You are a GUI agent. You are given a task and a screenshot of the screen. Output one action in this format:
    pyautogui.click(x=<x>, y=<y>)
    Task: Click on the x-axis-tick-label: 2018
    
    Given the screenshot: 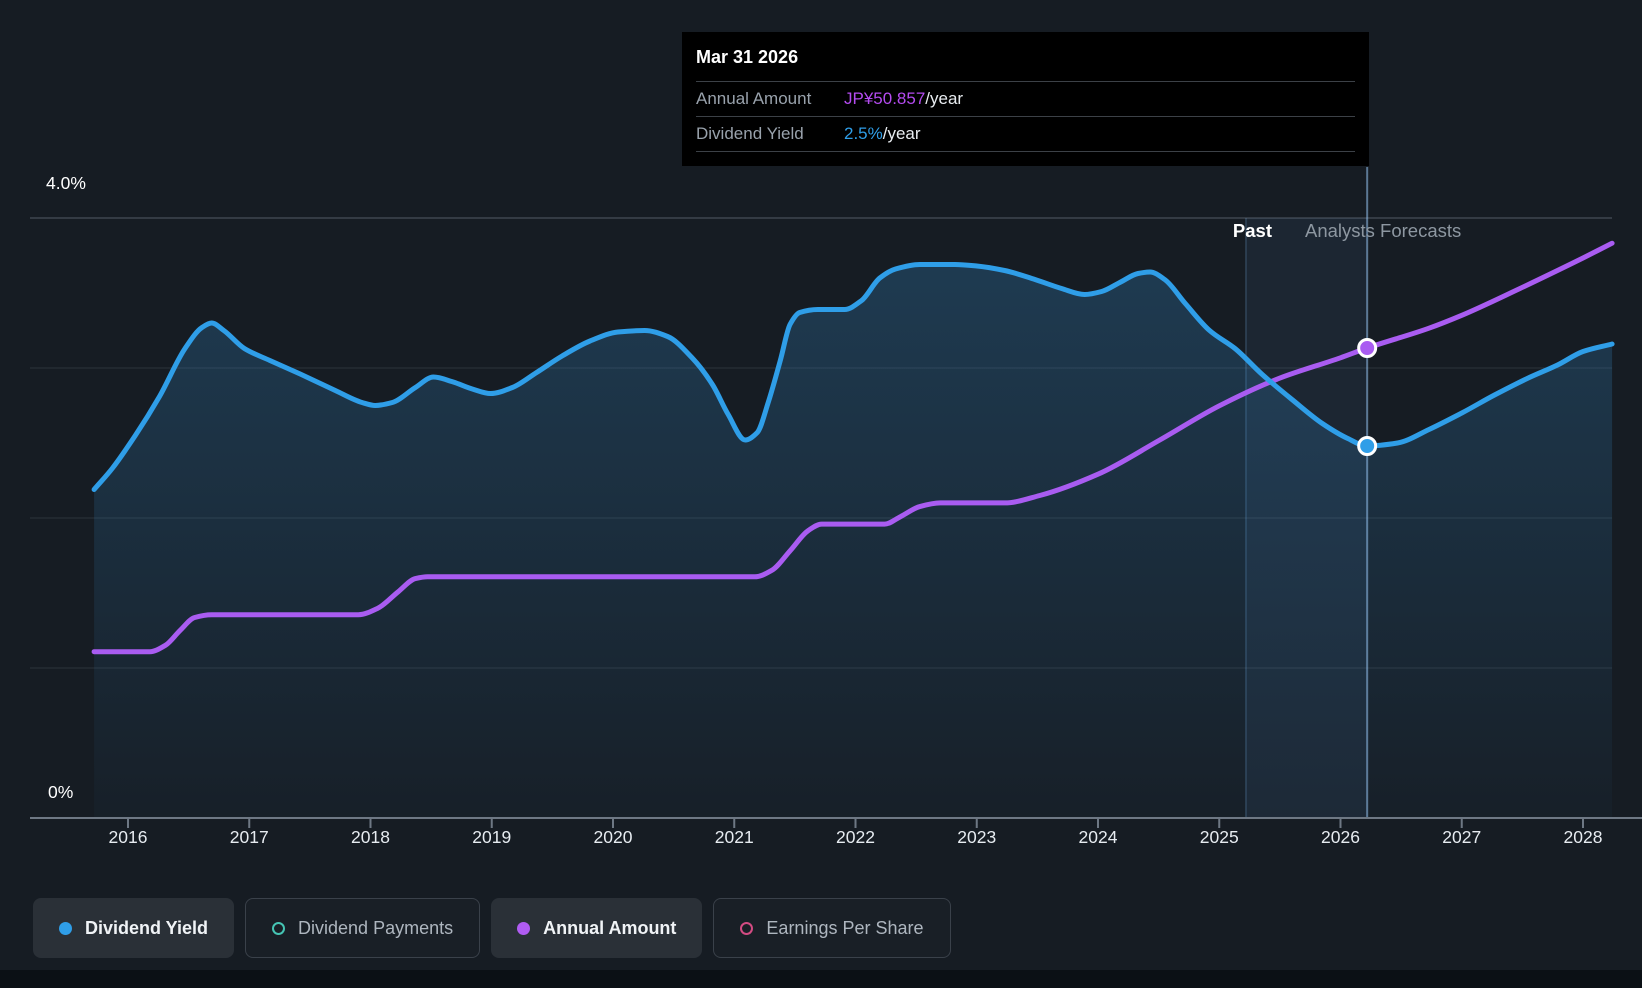 What is the action you would take?
    pyautogui.click(x=370, y=837)
    